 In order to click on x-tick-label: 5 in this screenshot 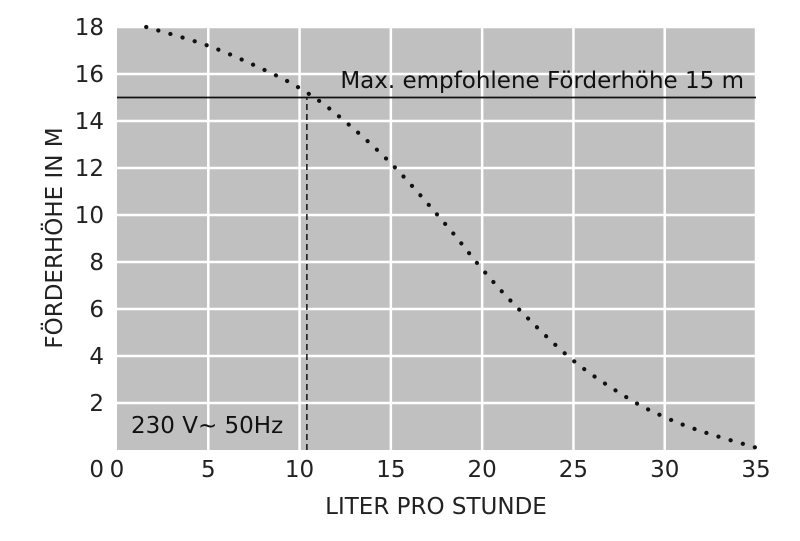, I will do `click(208, 470)`.